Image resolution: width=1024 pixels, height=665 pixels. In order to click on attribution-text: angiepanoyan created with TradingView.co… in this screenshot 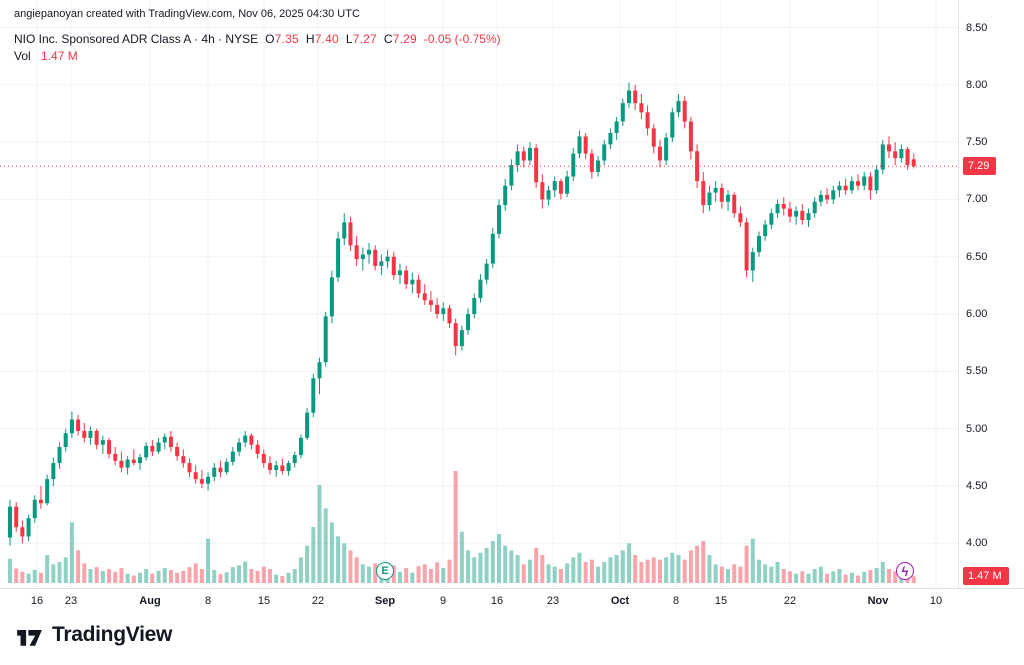, I will do `click(187, 14)`.